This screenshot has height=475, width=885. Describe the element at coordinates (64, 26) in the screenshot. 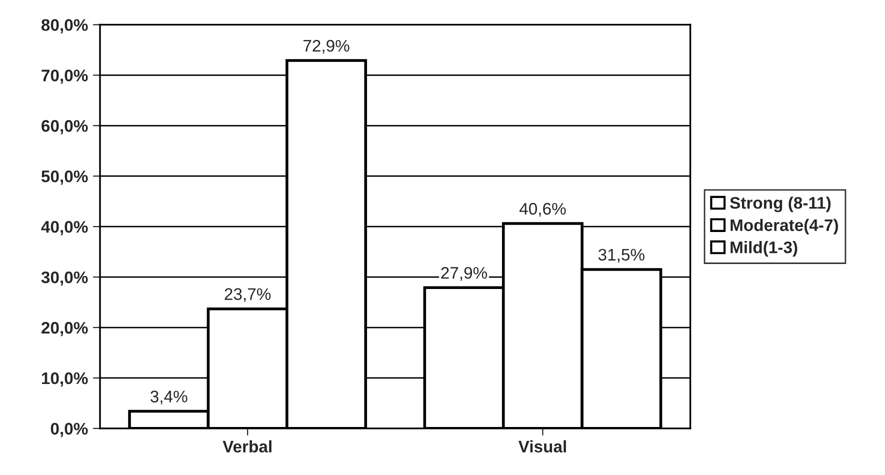

I see `y-tick-label: 80,0%` at that location.